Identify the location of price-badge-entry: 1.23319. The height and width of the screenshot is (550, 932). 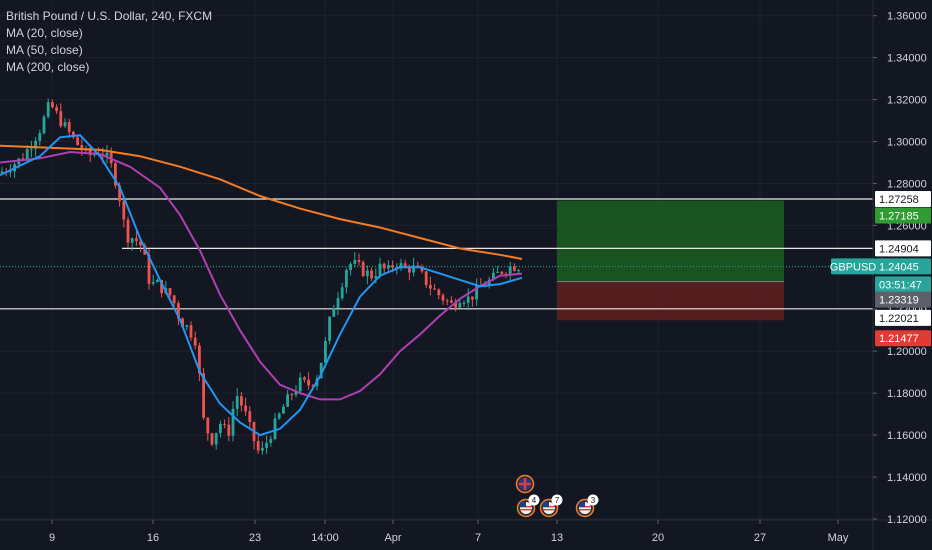
(903, 299).